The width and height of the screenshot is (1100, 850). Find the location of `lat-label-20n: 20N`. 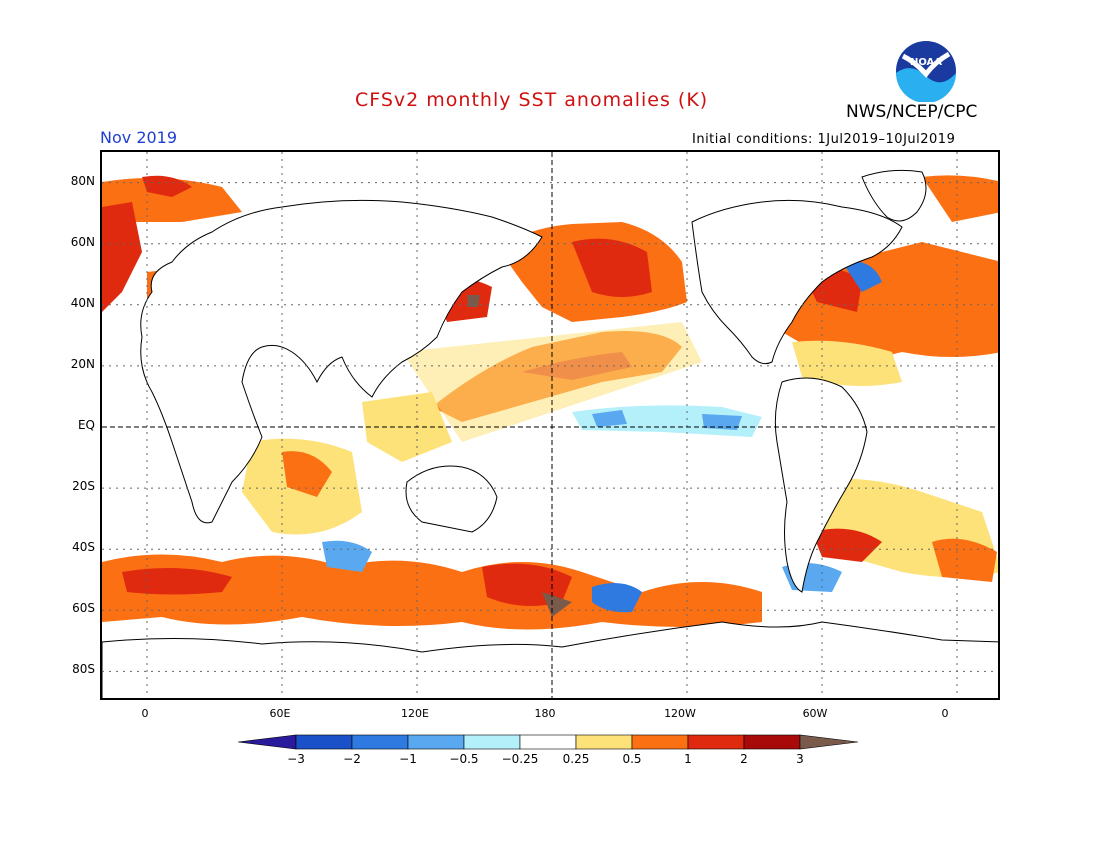

lat-label-20n: 20N is located at coordinates (82, 364).